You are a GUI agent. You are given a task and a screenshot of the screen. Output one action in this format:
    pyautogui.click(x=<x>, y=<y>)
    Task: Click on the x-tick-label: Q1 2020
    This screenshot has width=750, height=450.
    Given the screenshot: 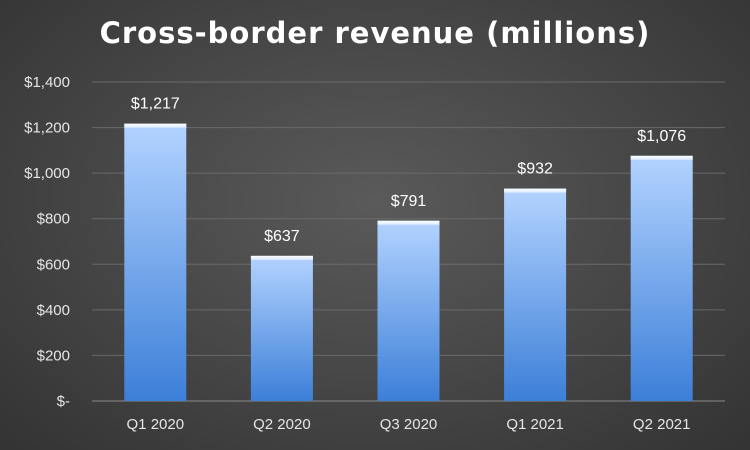 What is the action you would take?
    pyautogui.click(x=156, y=424)
    